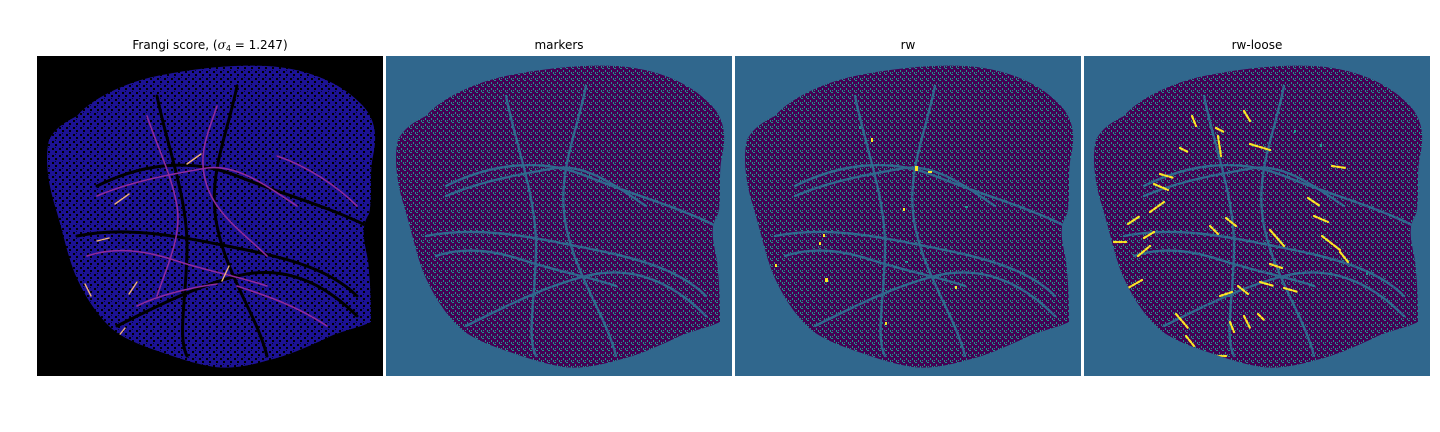 This screenshot has width=1440, height=432. Describe the element at coordinates (175, 45) in the screenshot. I see `title-prefix: Frangi score, (` at that location.